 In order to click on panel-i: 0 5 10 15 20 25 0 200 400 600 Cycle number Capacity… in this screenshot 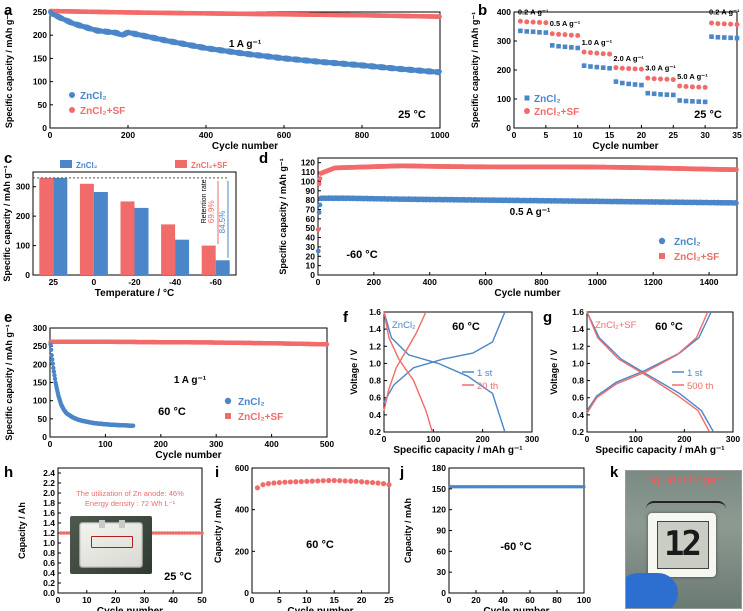, I will do `click(303, 537)`.